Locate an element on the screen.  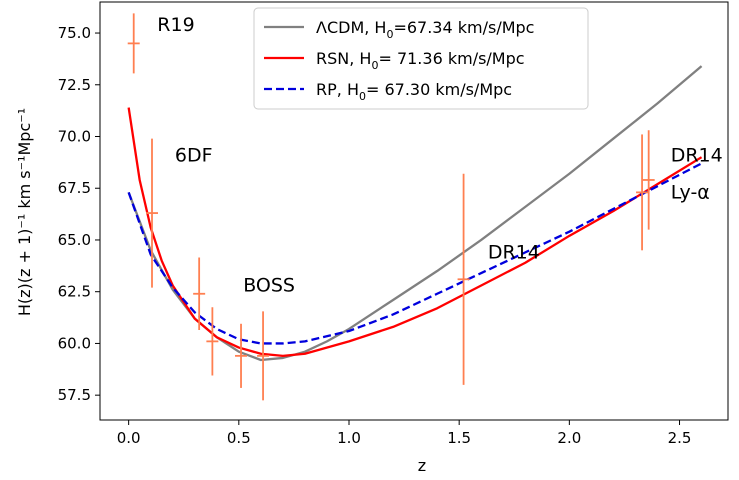
annotation-5: Ly-α is located at coordinates (690, 193).